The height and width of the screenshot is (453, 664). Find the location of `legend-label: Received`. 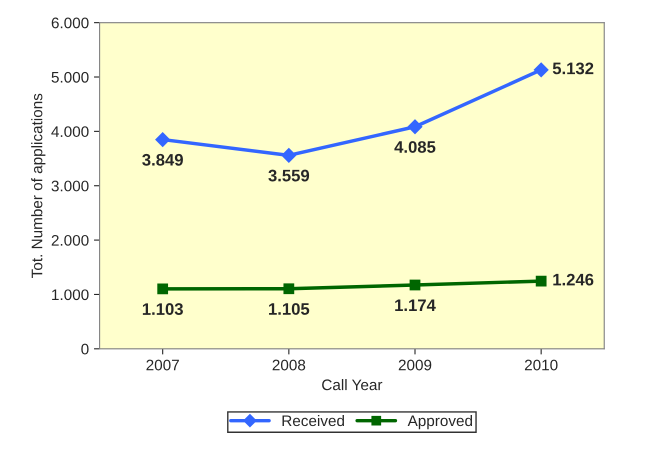

legend-label: Received is located at coordinates (313, 420).